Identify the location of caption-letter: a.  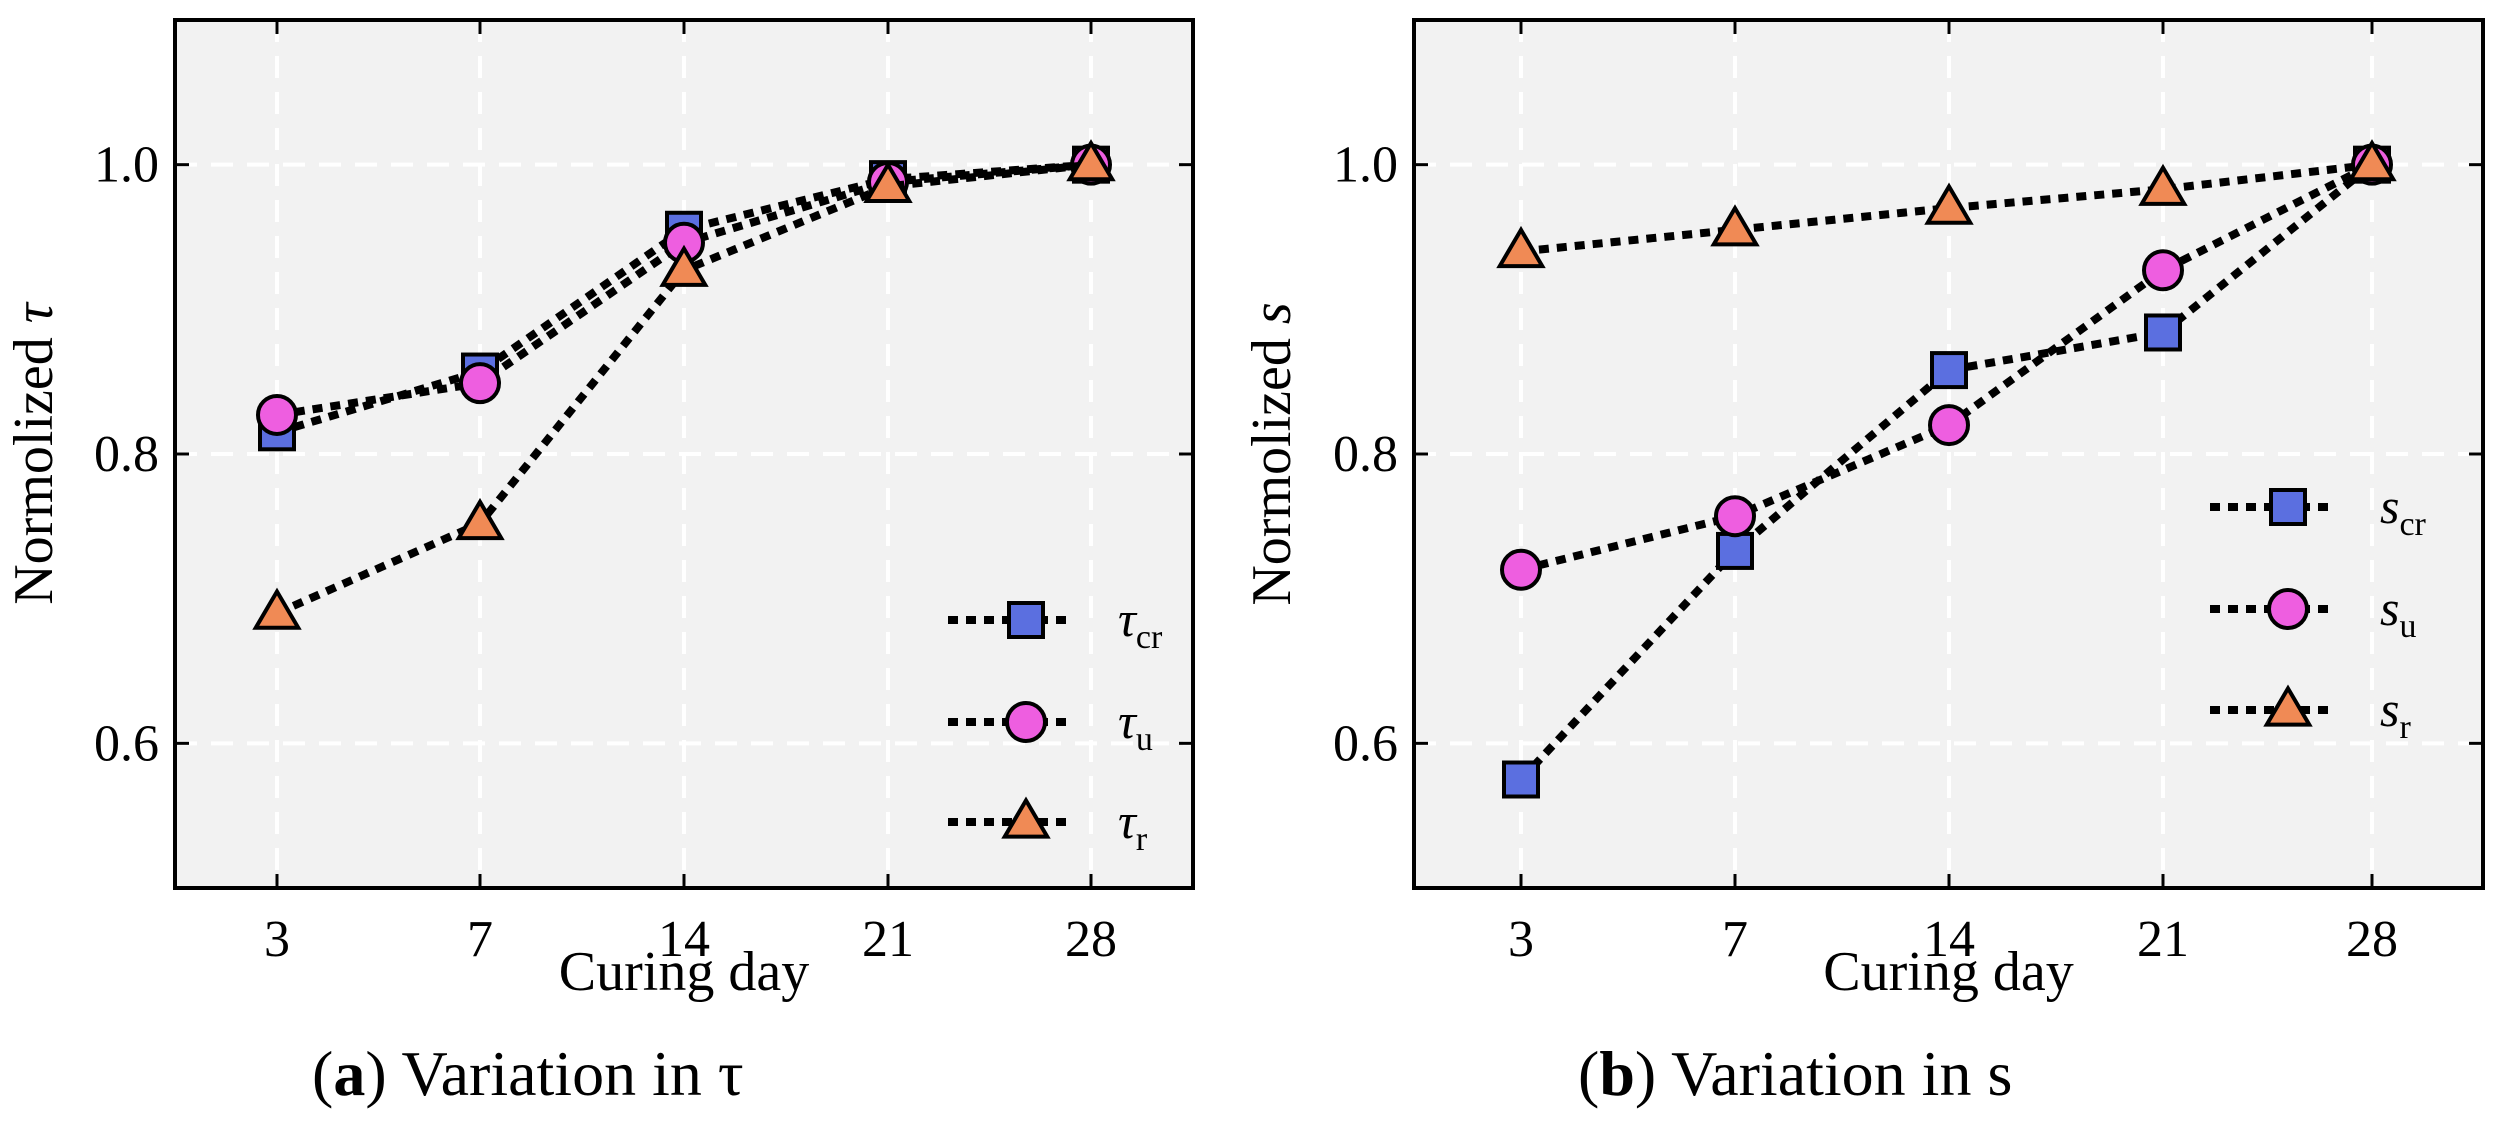
(349, 1073).